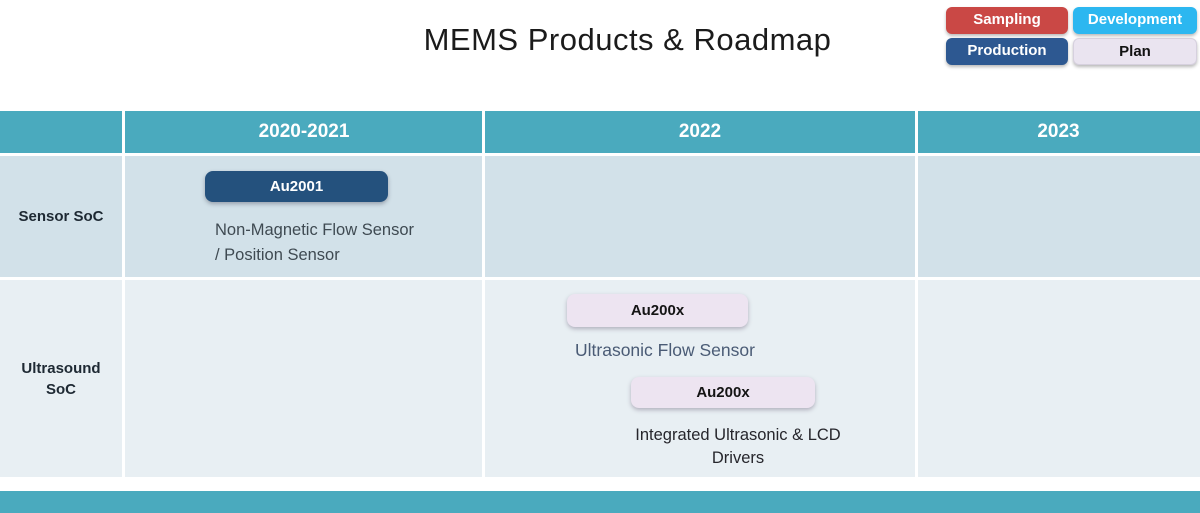  What do you see at coordinates (723, 392) in the screenshot?
I see `chip-au200x-lcd: Au200x` at bounding box center [723, 392].